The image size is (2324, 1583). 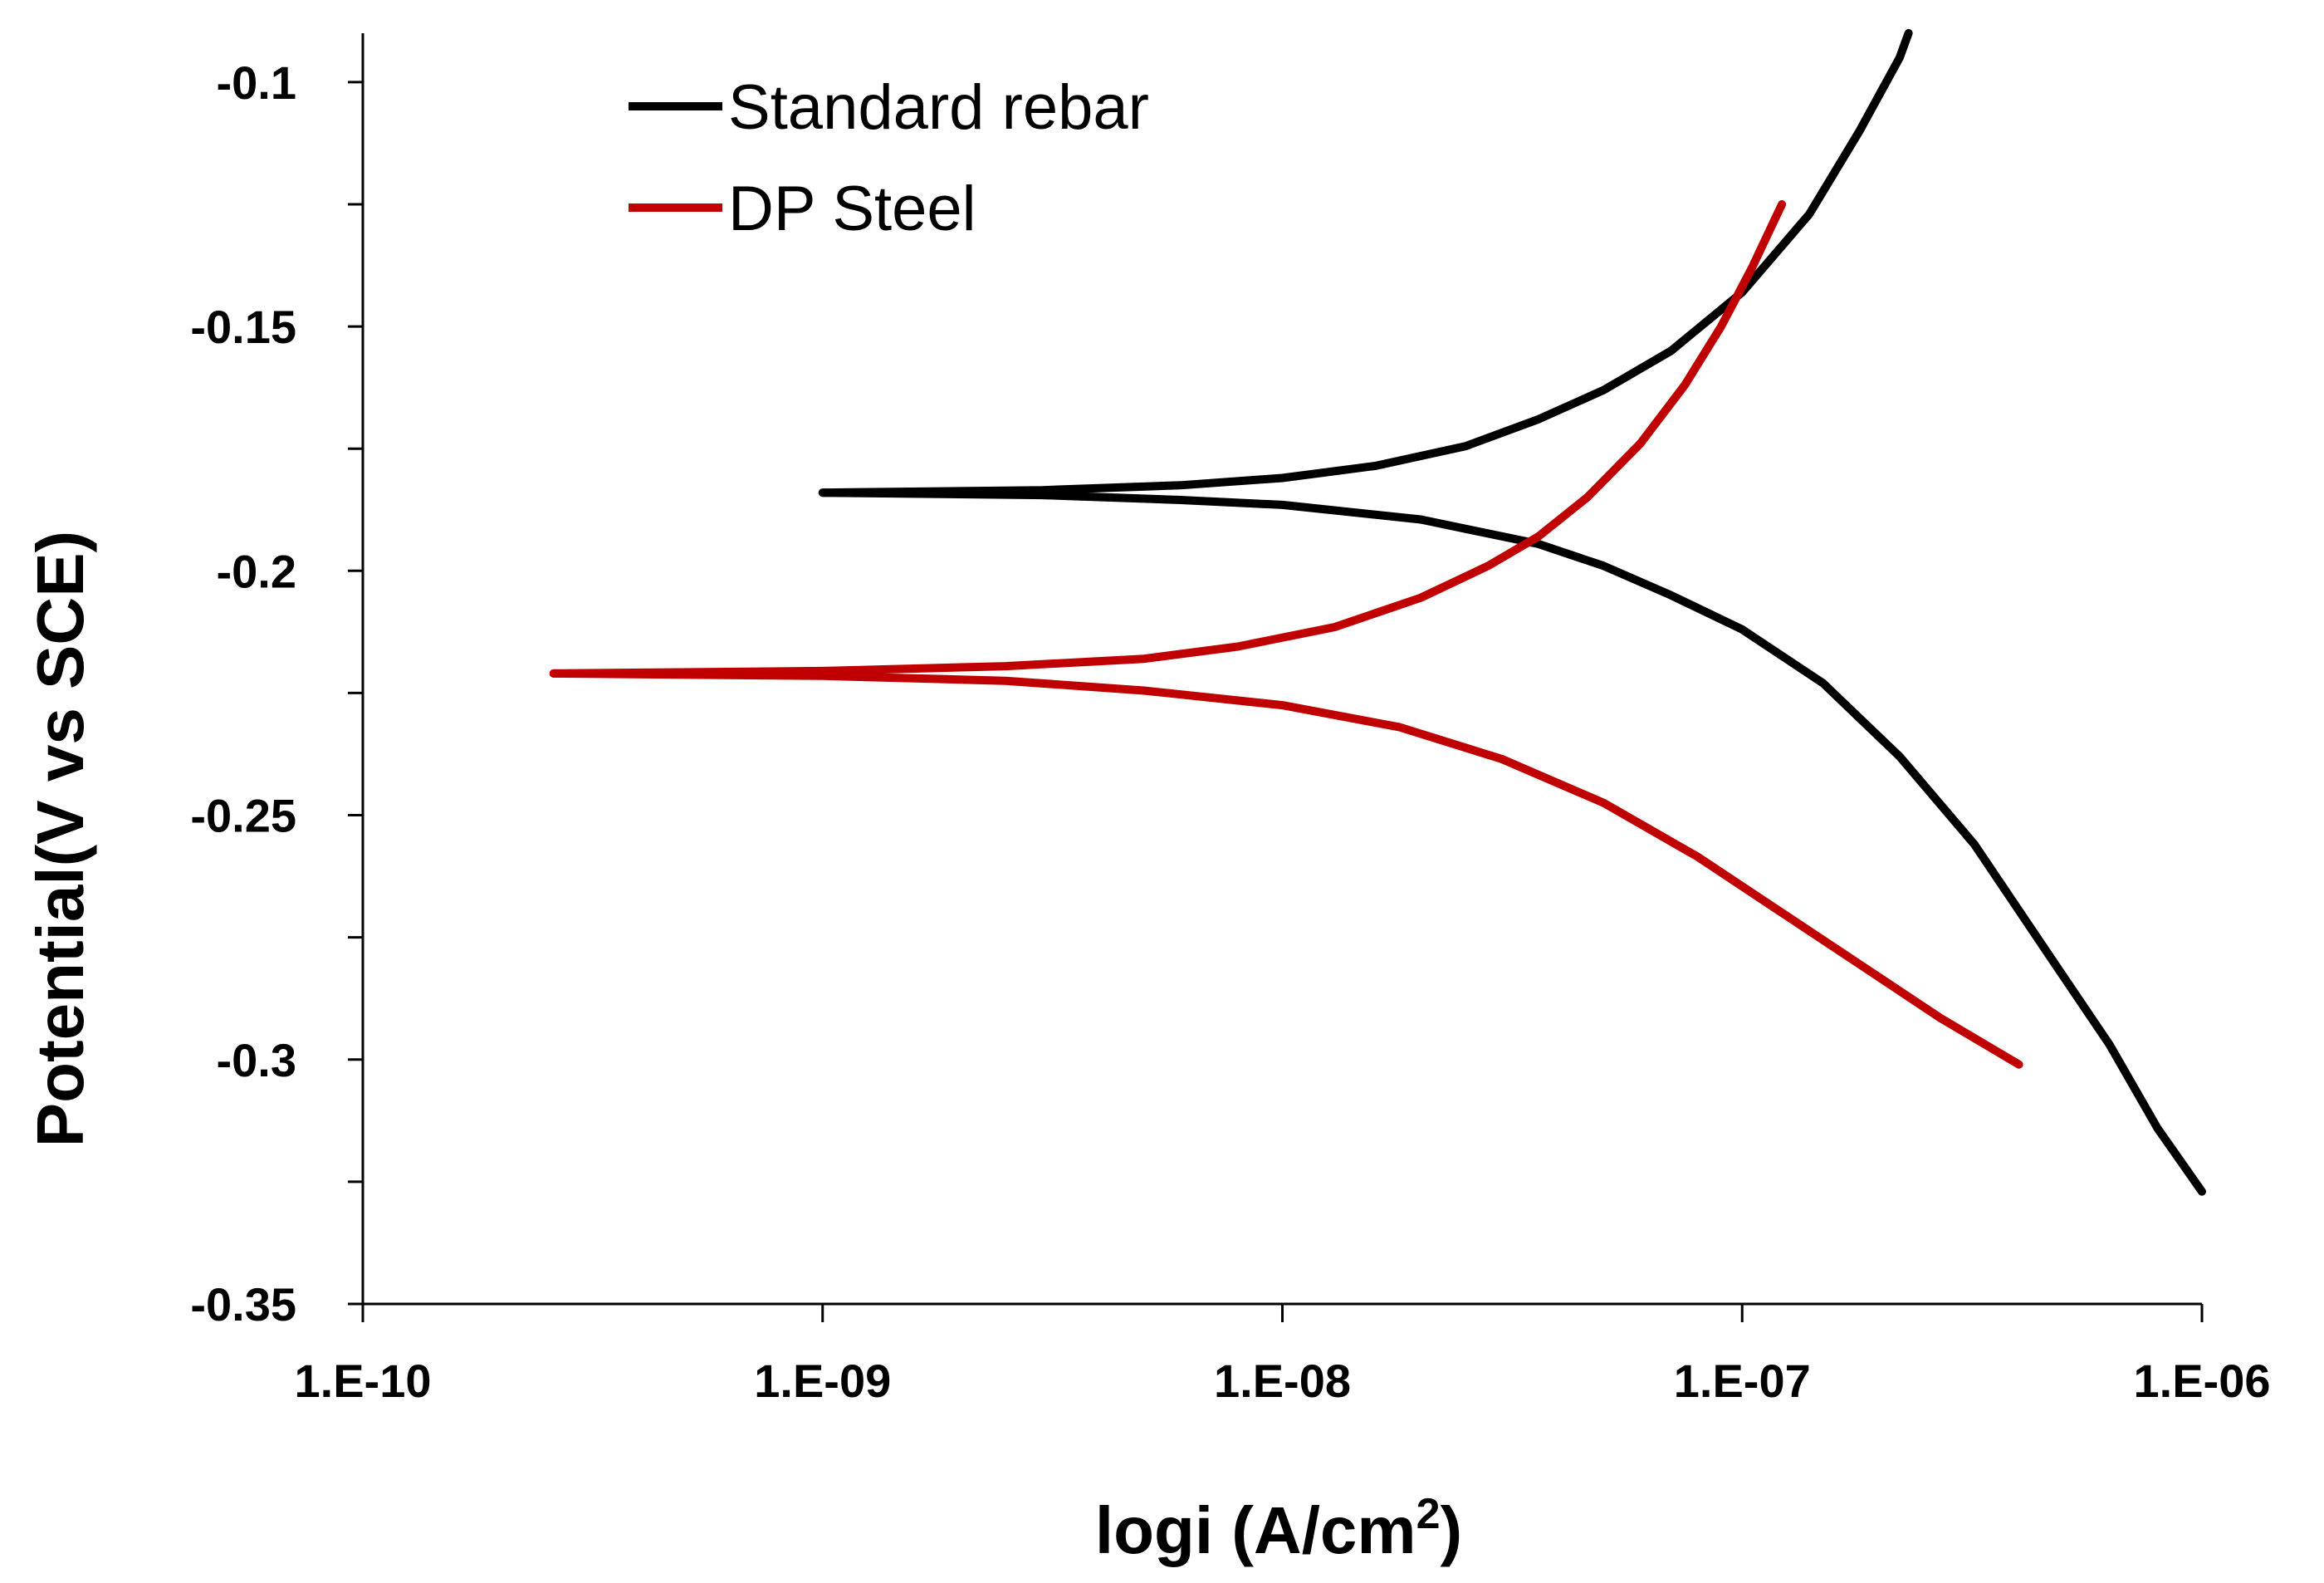 I want to click on legend-label-standard-rebar: Standard rebar, so click(x=938, y=107).